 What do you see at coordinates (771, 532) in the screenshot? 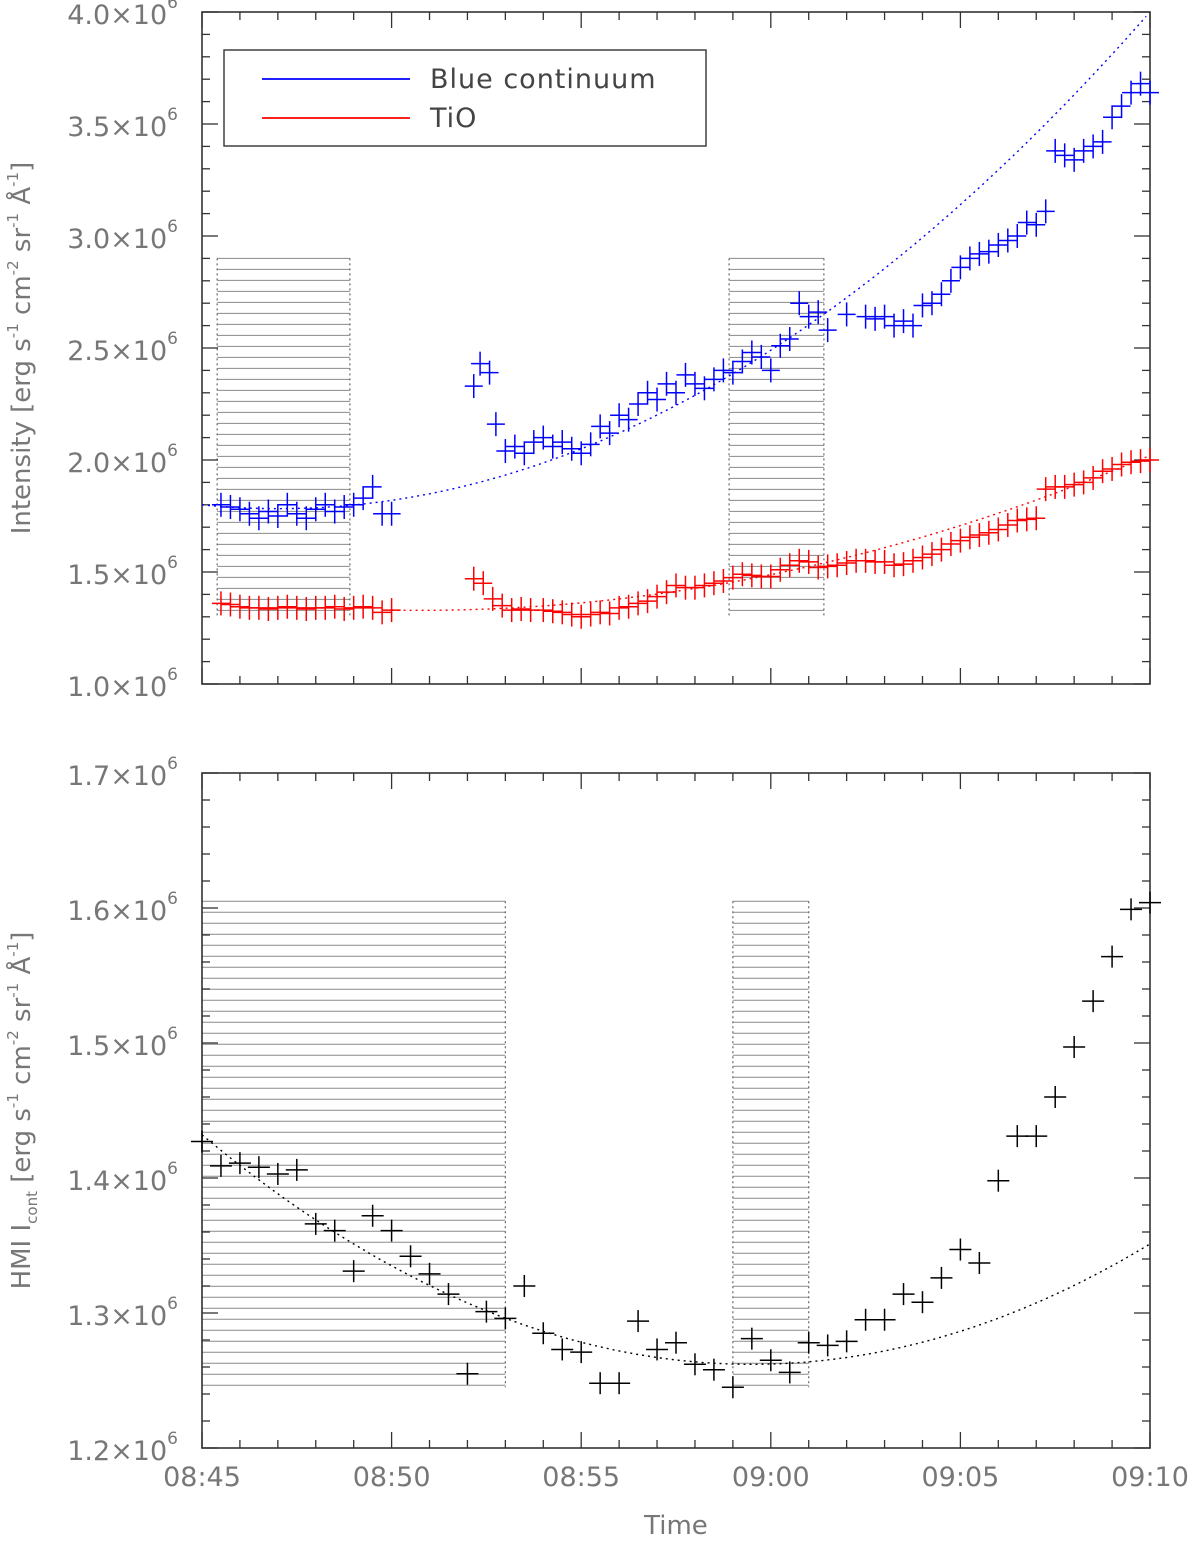
I see `fit-curve` at bounding box center [771, 532].